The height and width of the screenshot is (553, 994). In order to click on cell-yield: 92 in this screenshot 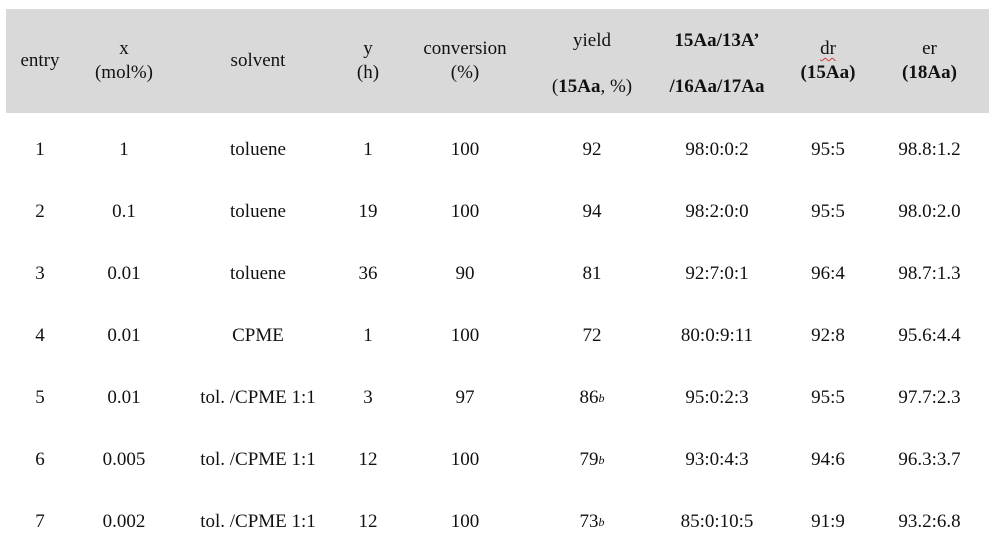, I will do `click(592, 150)`.